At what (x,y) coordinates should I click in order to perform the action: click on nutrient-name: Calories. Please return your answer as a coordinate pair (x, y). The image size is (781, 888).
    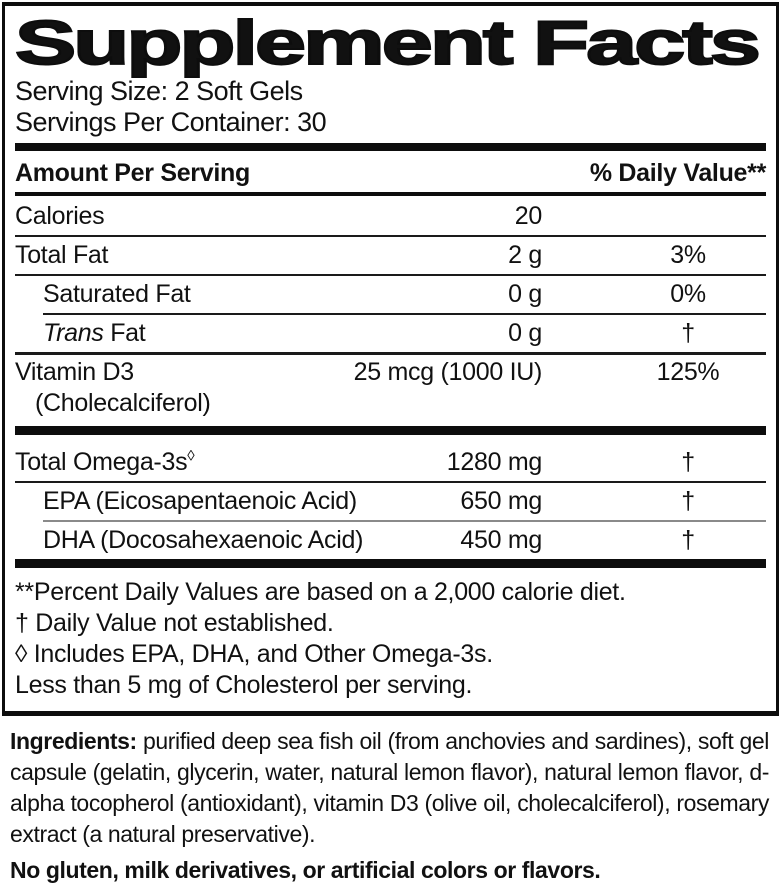
    Looking at the image, I should click on (60, 216).